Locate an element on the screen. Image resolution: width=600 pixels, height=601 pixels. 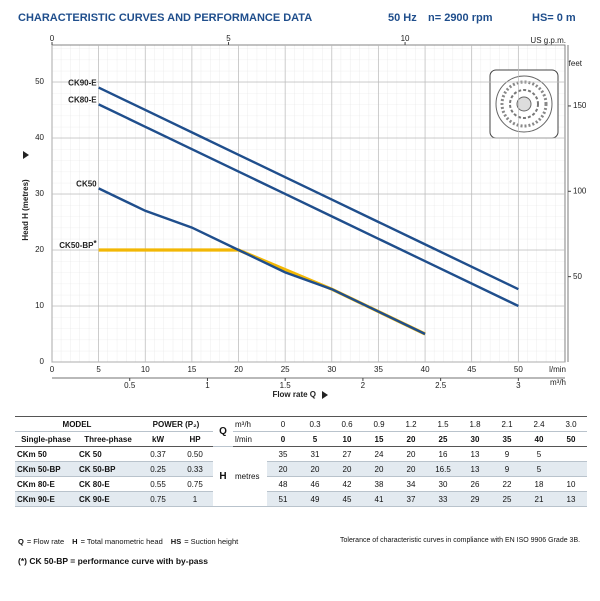
abbr-text: = Suction height is located at coordinates (211, 541).